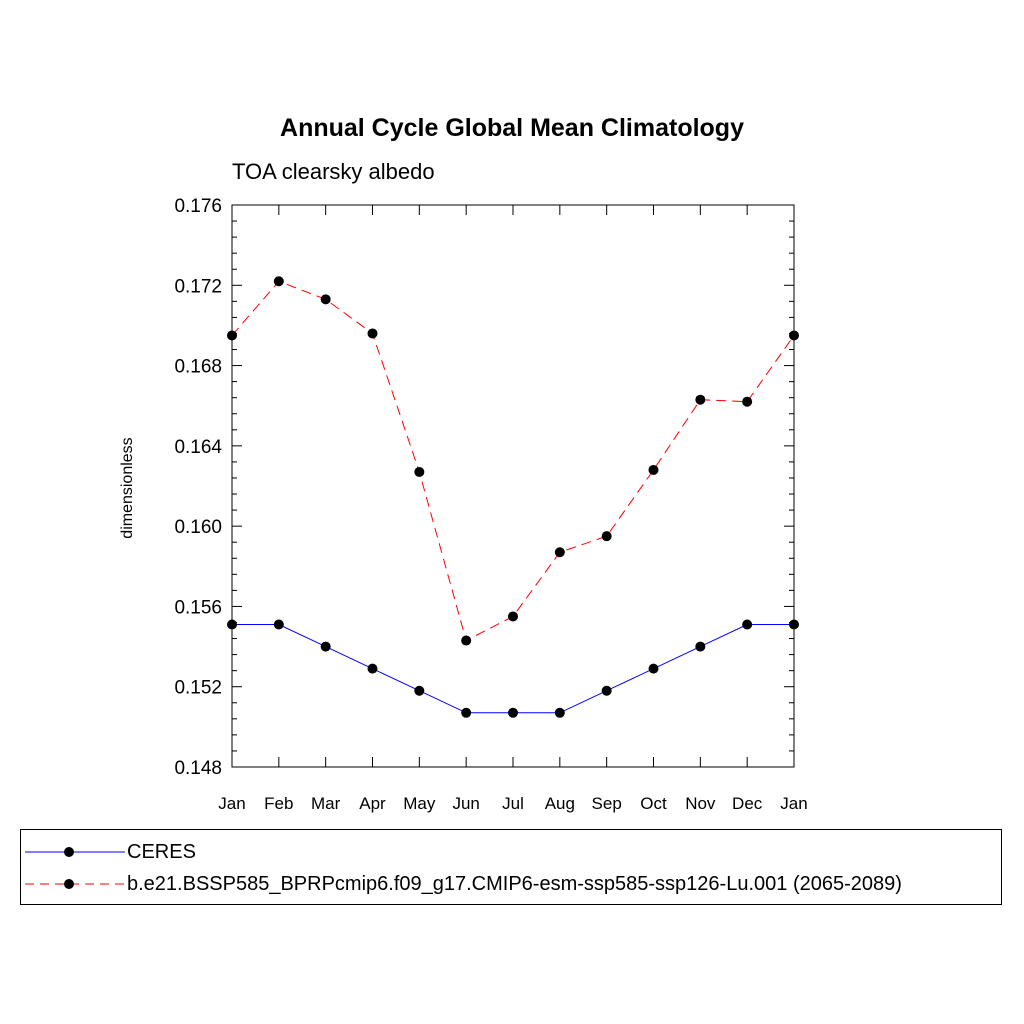 The image size is (1024, 1024). Describe the element at coordinates (75, 852) in the screenshot. I see `legend-swatch-ceres` at that location.